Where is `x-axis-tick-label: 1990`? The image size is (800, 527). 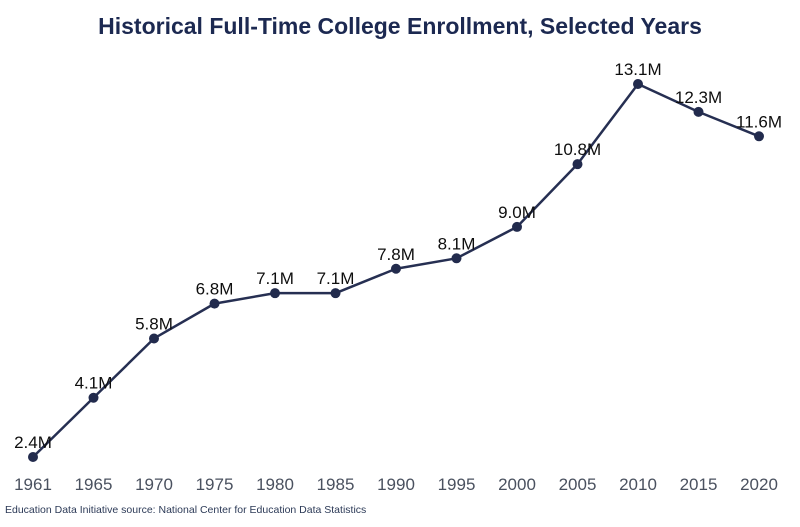
x-axis-tick-label: 1990 is located at coordinates (396, 484).